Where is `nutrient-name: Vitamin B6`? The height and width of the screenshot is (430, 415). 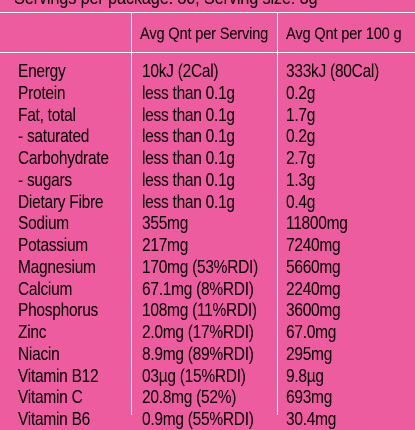 nutrient-name: Vitamin B6 is located at coordinates (54, 419).